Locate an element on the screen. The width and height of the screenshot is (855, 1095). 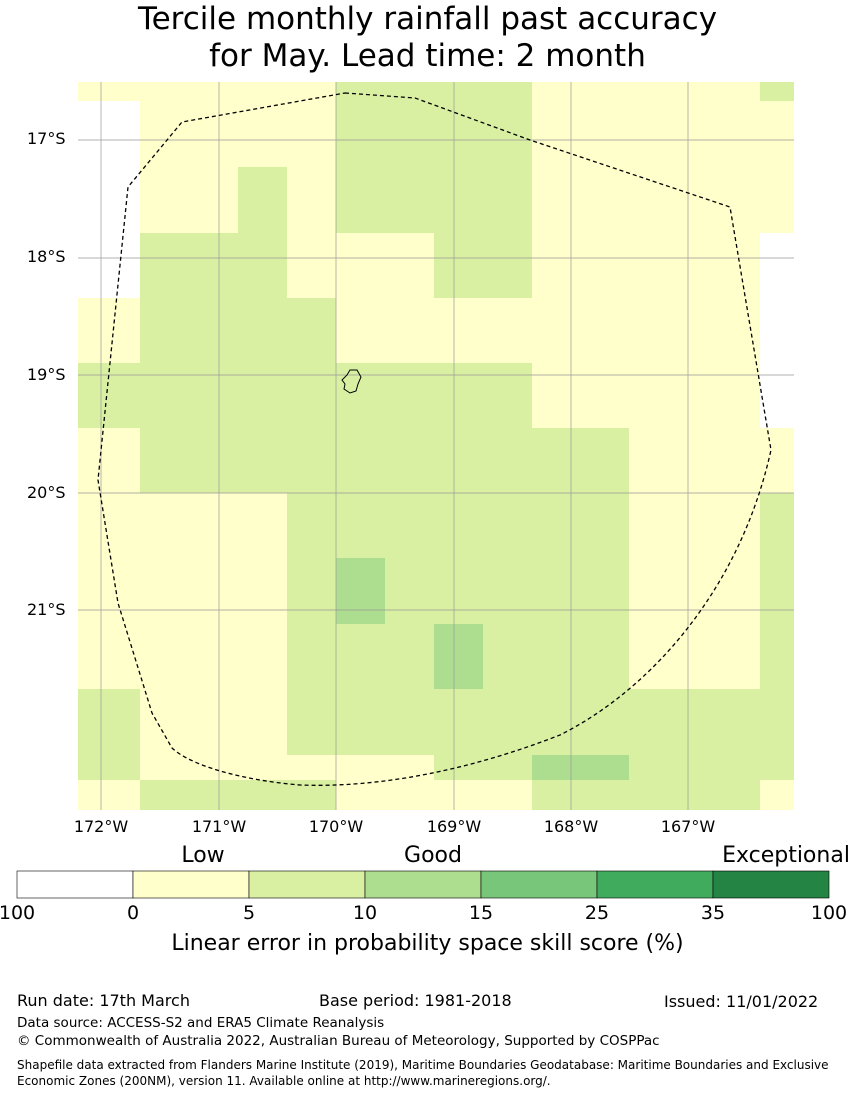
category-exceptional: Exceptional is located at coordinates (786, 855).